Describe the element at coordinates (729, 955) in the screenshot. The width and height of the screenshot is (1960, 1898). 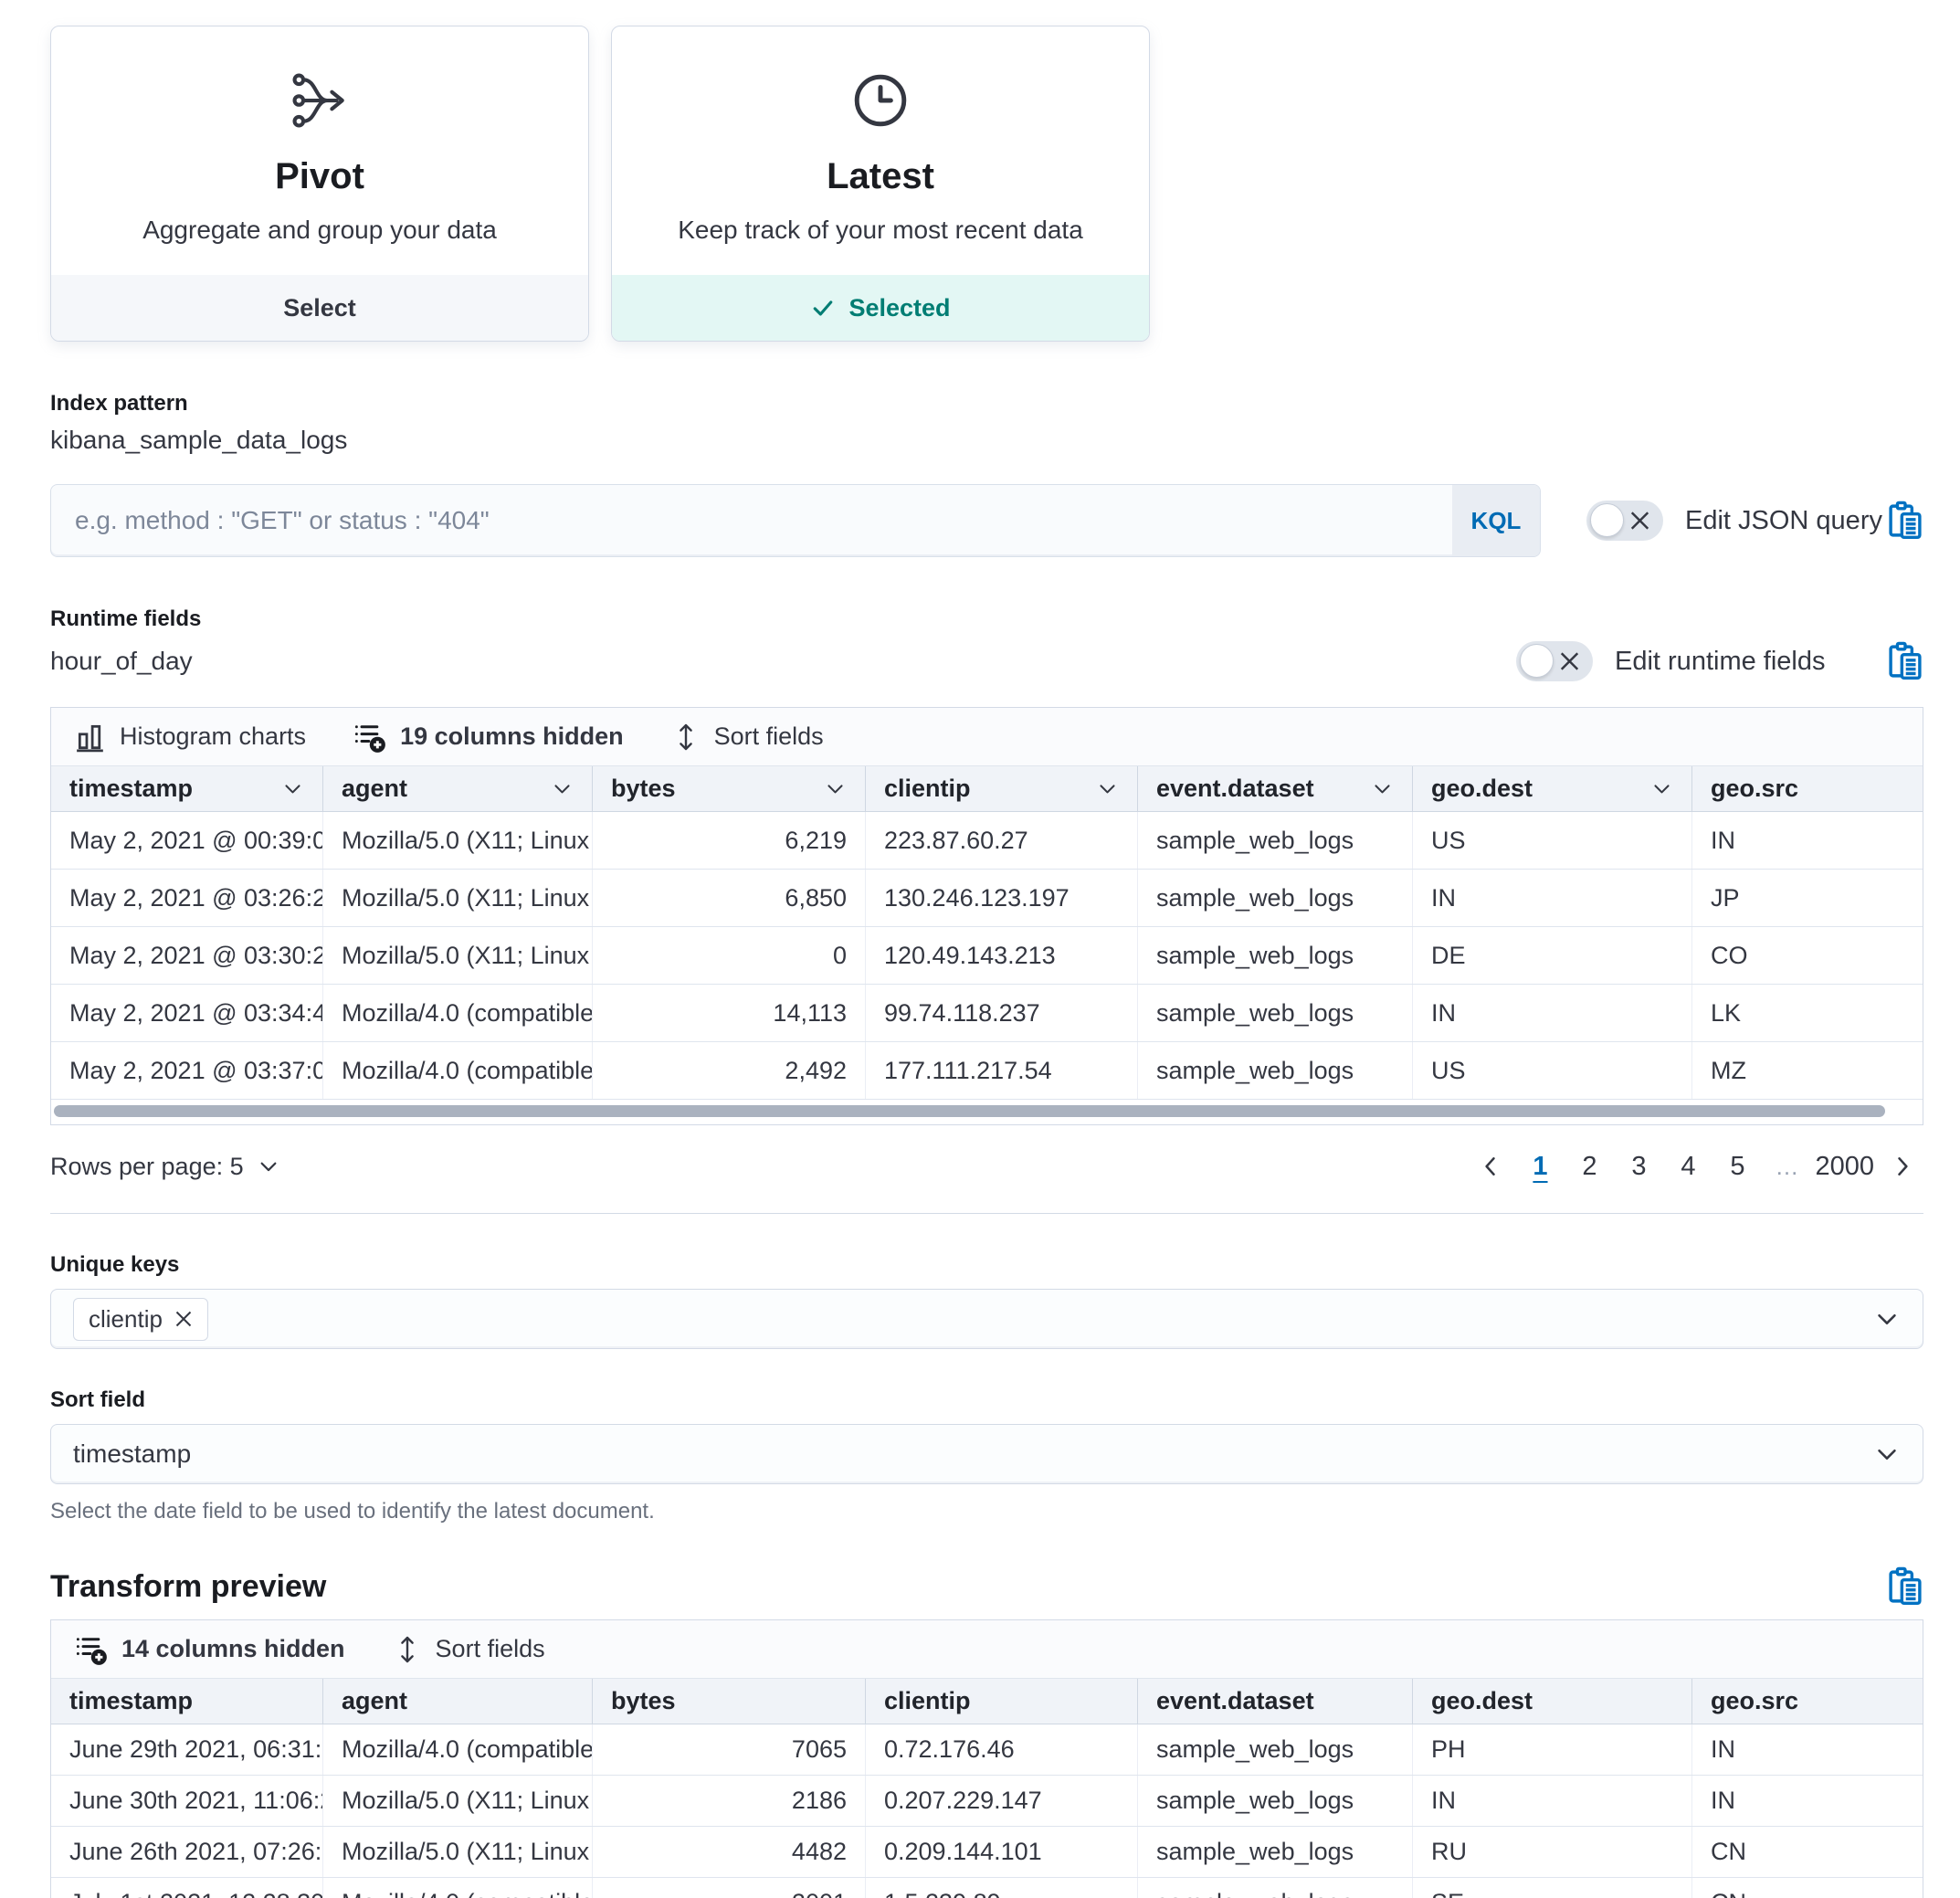
I see `table-cell: 0` at that location.